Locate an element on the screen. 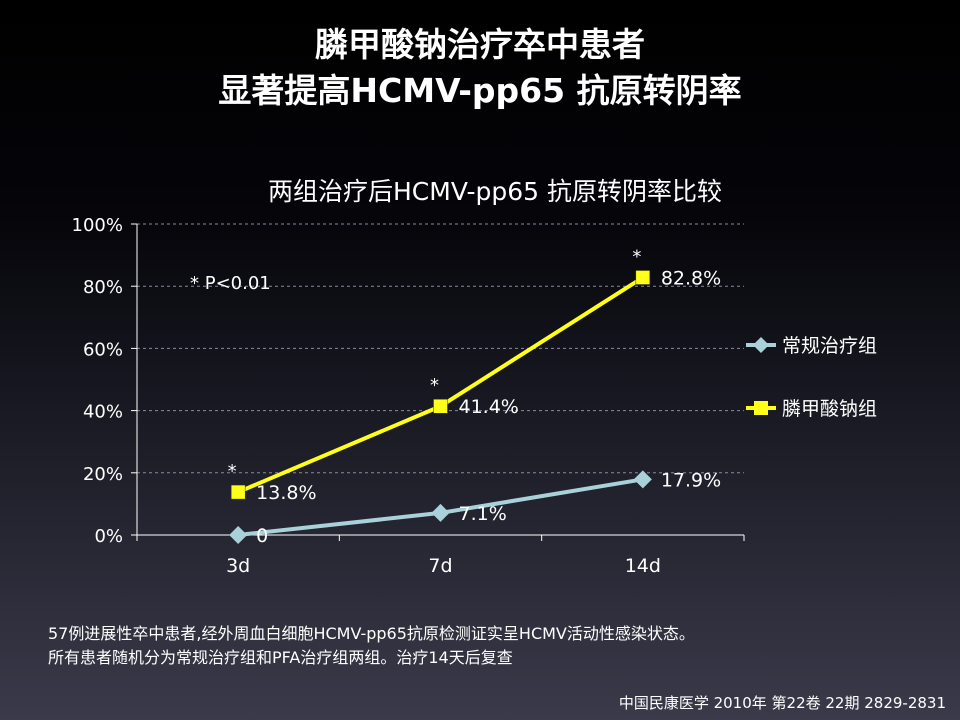 This screenshot has width=960, height=720. x-tick-label: 14d is located at coordinates (643, 566).